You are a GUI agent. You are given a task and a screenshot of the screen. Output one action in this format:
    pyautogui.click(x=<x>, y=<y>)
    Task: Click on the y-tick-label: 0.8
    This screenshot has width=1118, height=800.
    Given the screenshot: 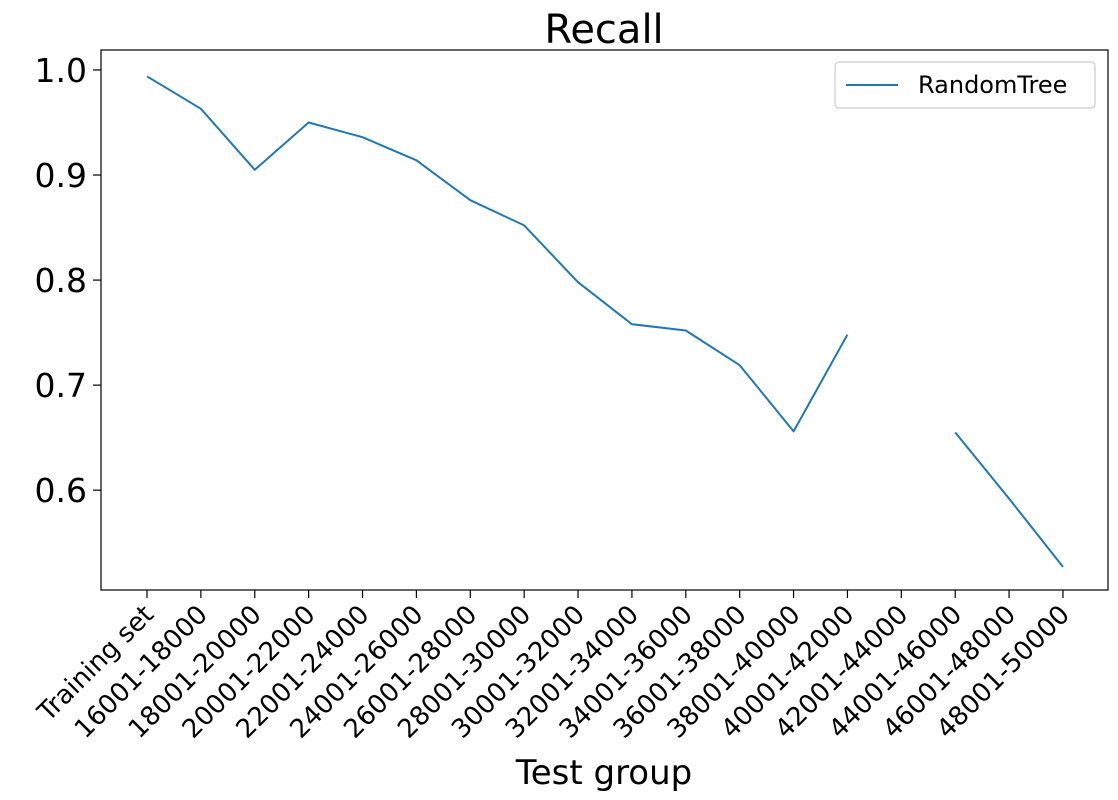 What is the action you would take?
    pyautogui.click(x=61, y=280)
    